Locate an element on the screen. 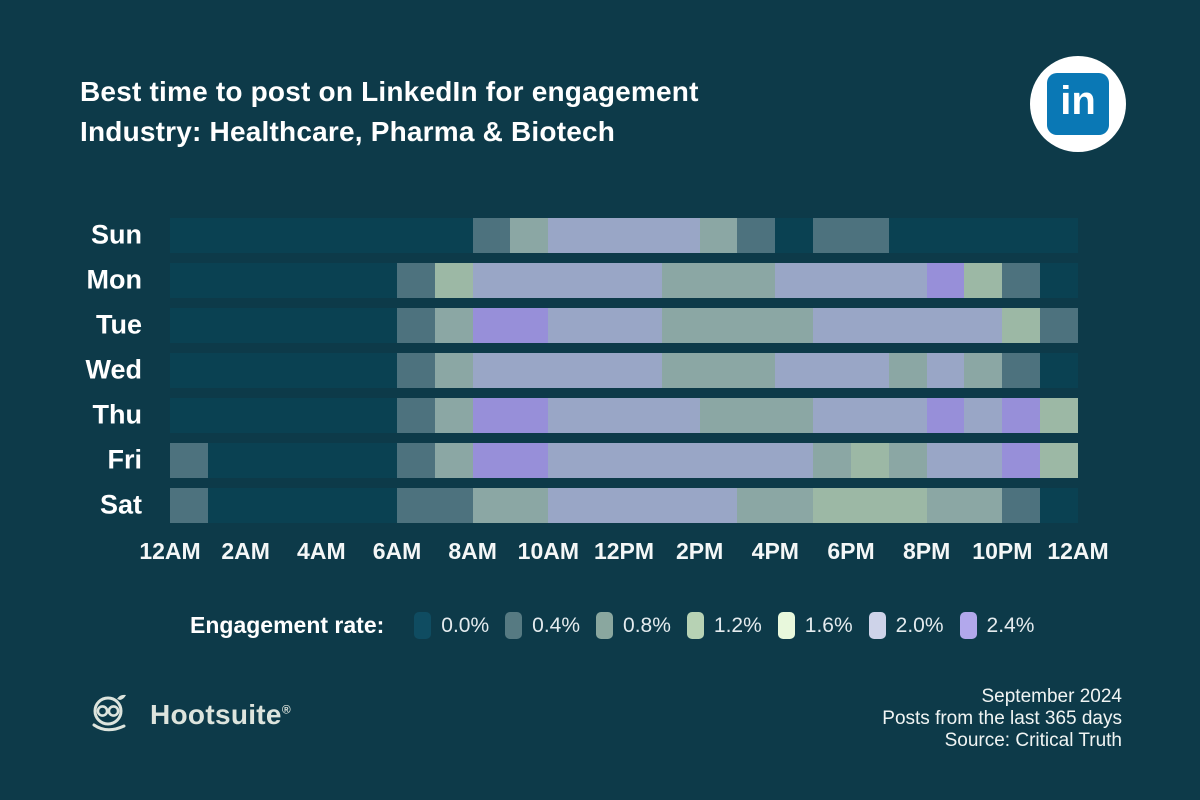 The image size is (1200, 800). hootsuite-logo: Hootsuite® is located at coordinates (187, 715).